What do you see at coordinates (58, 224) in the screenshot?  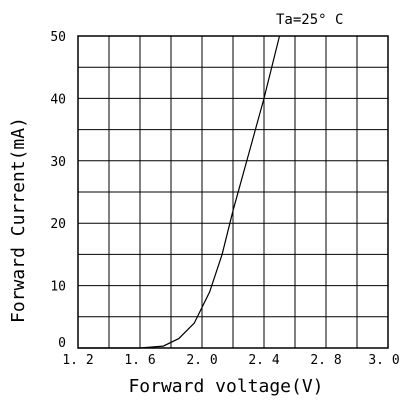 I see `y-tick-label: 20` at bounding box center [58, 224].